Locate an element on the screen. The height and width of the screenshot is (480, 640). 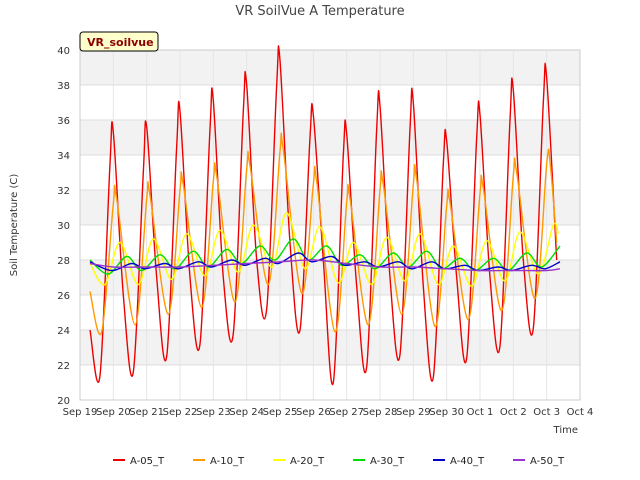
x-tick-label: Sep 28 is located at coordinates (380, 412).